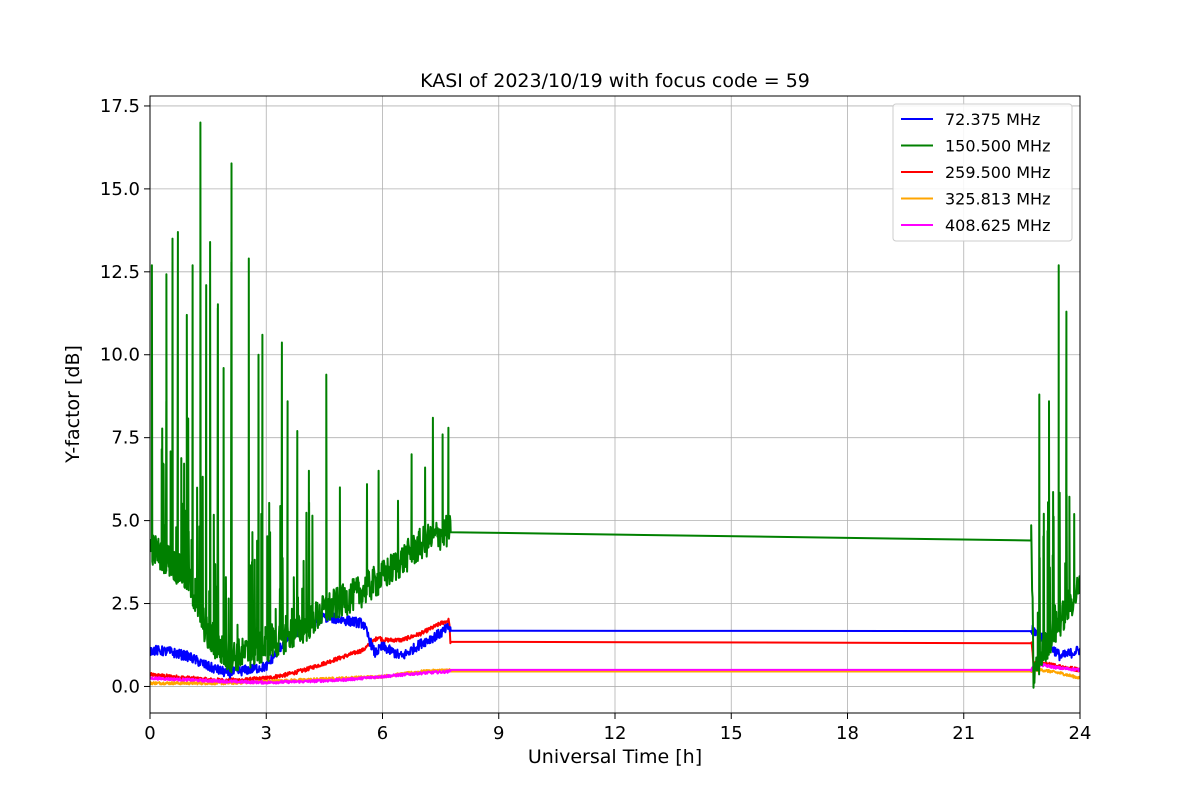  Describe the element at coordinates (615, 733) in the screenshot. I see `x-tick-label: 12` at that location.